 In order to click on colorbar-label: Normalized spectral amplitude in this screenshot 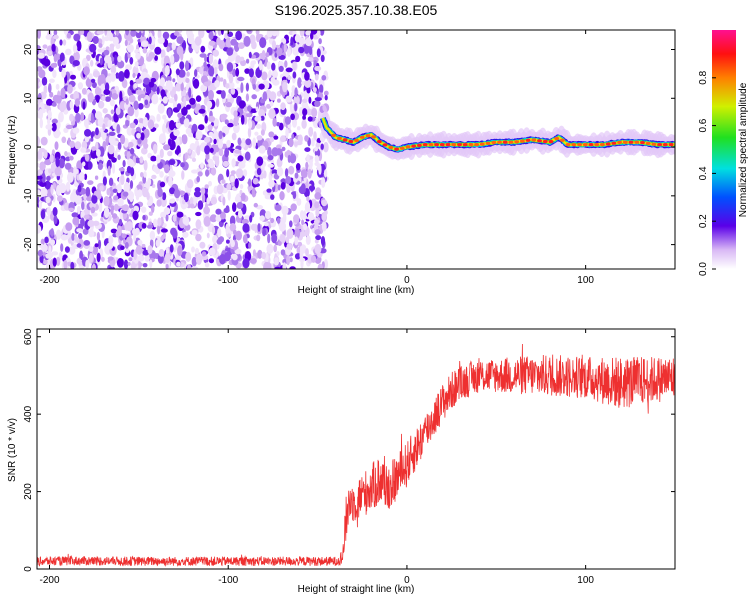, I will do `click(743, 149)`.